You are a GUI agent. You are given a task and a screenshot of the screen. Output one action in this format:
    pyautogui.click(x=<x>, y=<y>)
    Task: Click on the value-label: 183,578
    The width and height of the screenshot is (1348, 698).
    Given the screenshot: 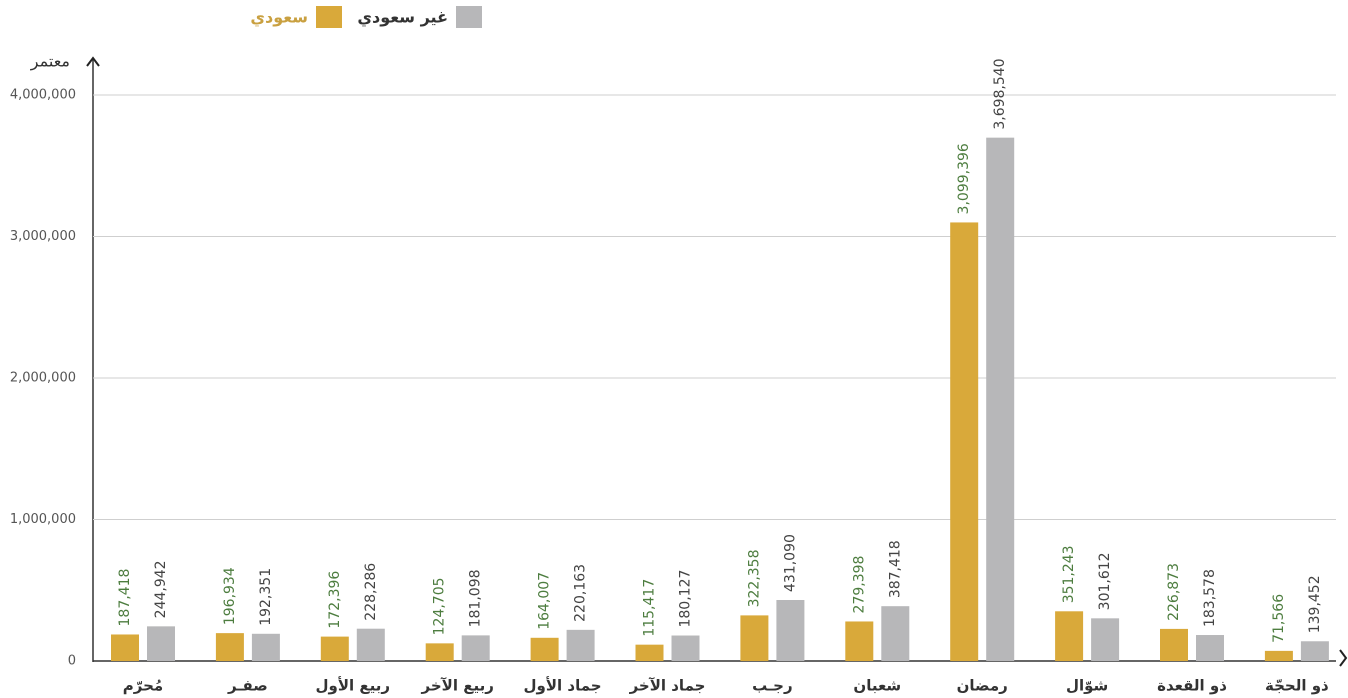 What is the action you would take?
    pyautogui.click(x=1210, y=598)
    